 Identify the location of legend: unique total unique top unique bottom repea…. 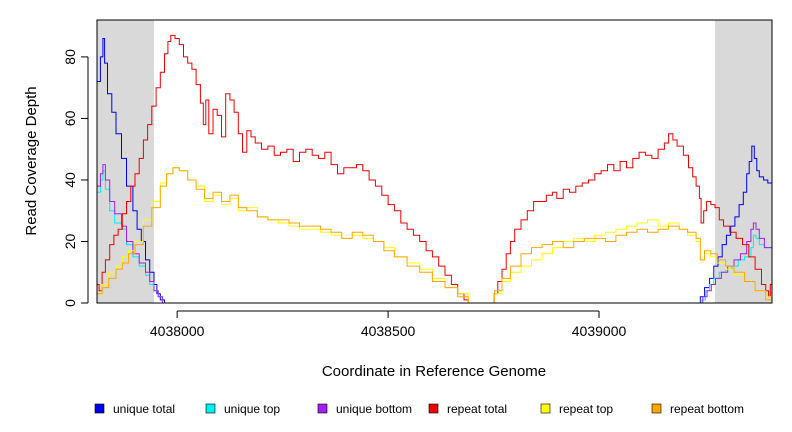
(419, 409).